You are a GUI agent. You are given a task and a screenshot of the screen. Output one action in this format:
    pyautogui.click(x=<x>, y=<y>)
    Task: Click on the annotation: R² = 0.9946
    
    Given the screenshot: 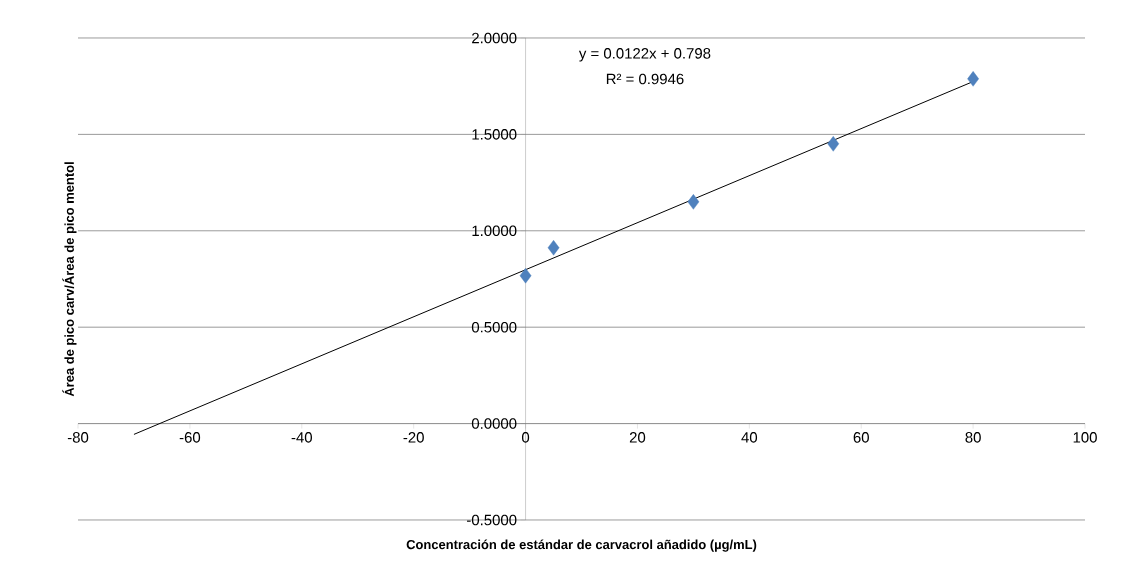 What is the action you would take?
    pyautogui.click(x=645, y=79)
    